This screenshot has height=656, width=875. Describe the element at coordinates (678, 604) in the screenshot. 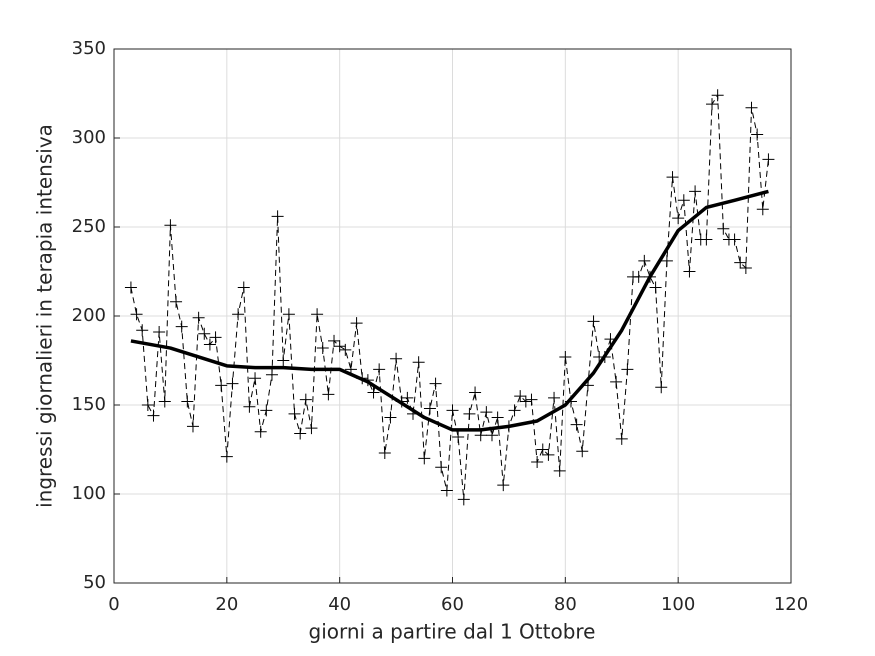

I see `x-tick-label: 100` at that location.